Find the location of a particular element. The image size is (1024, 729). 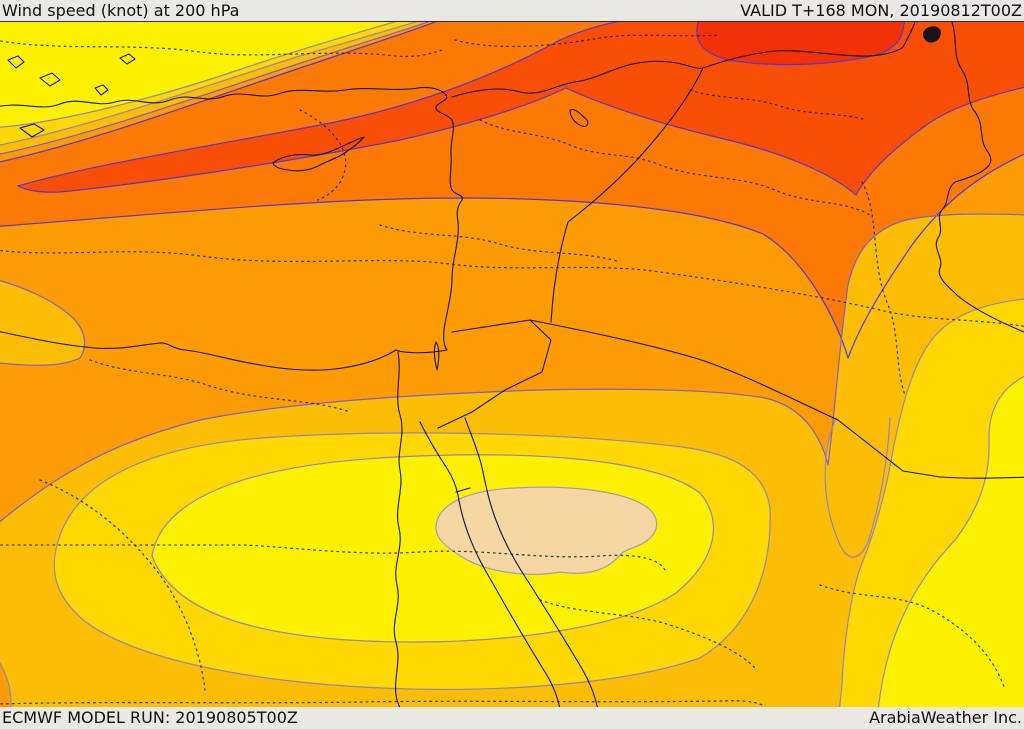

border-saudi-uae is located at coordinates (930, 449).